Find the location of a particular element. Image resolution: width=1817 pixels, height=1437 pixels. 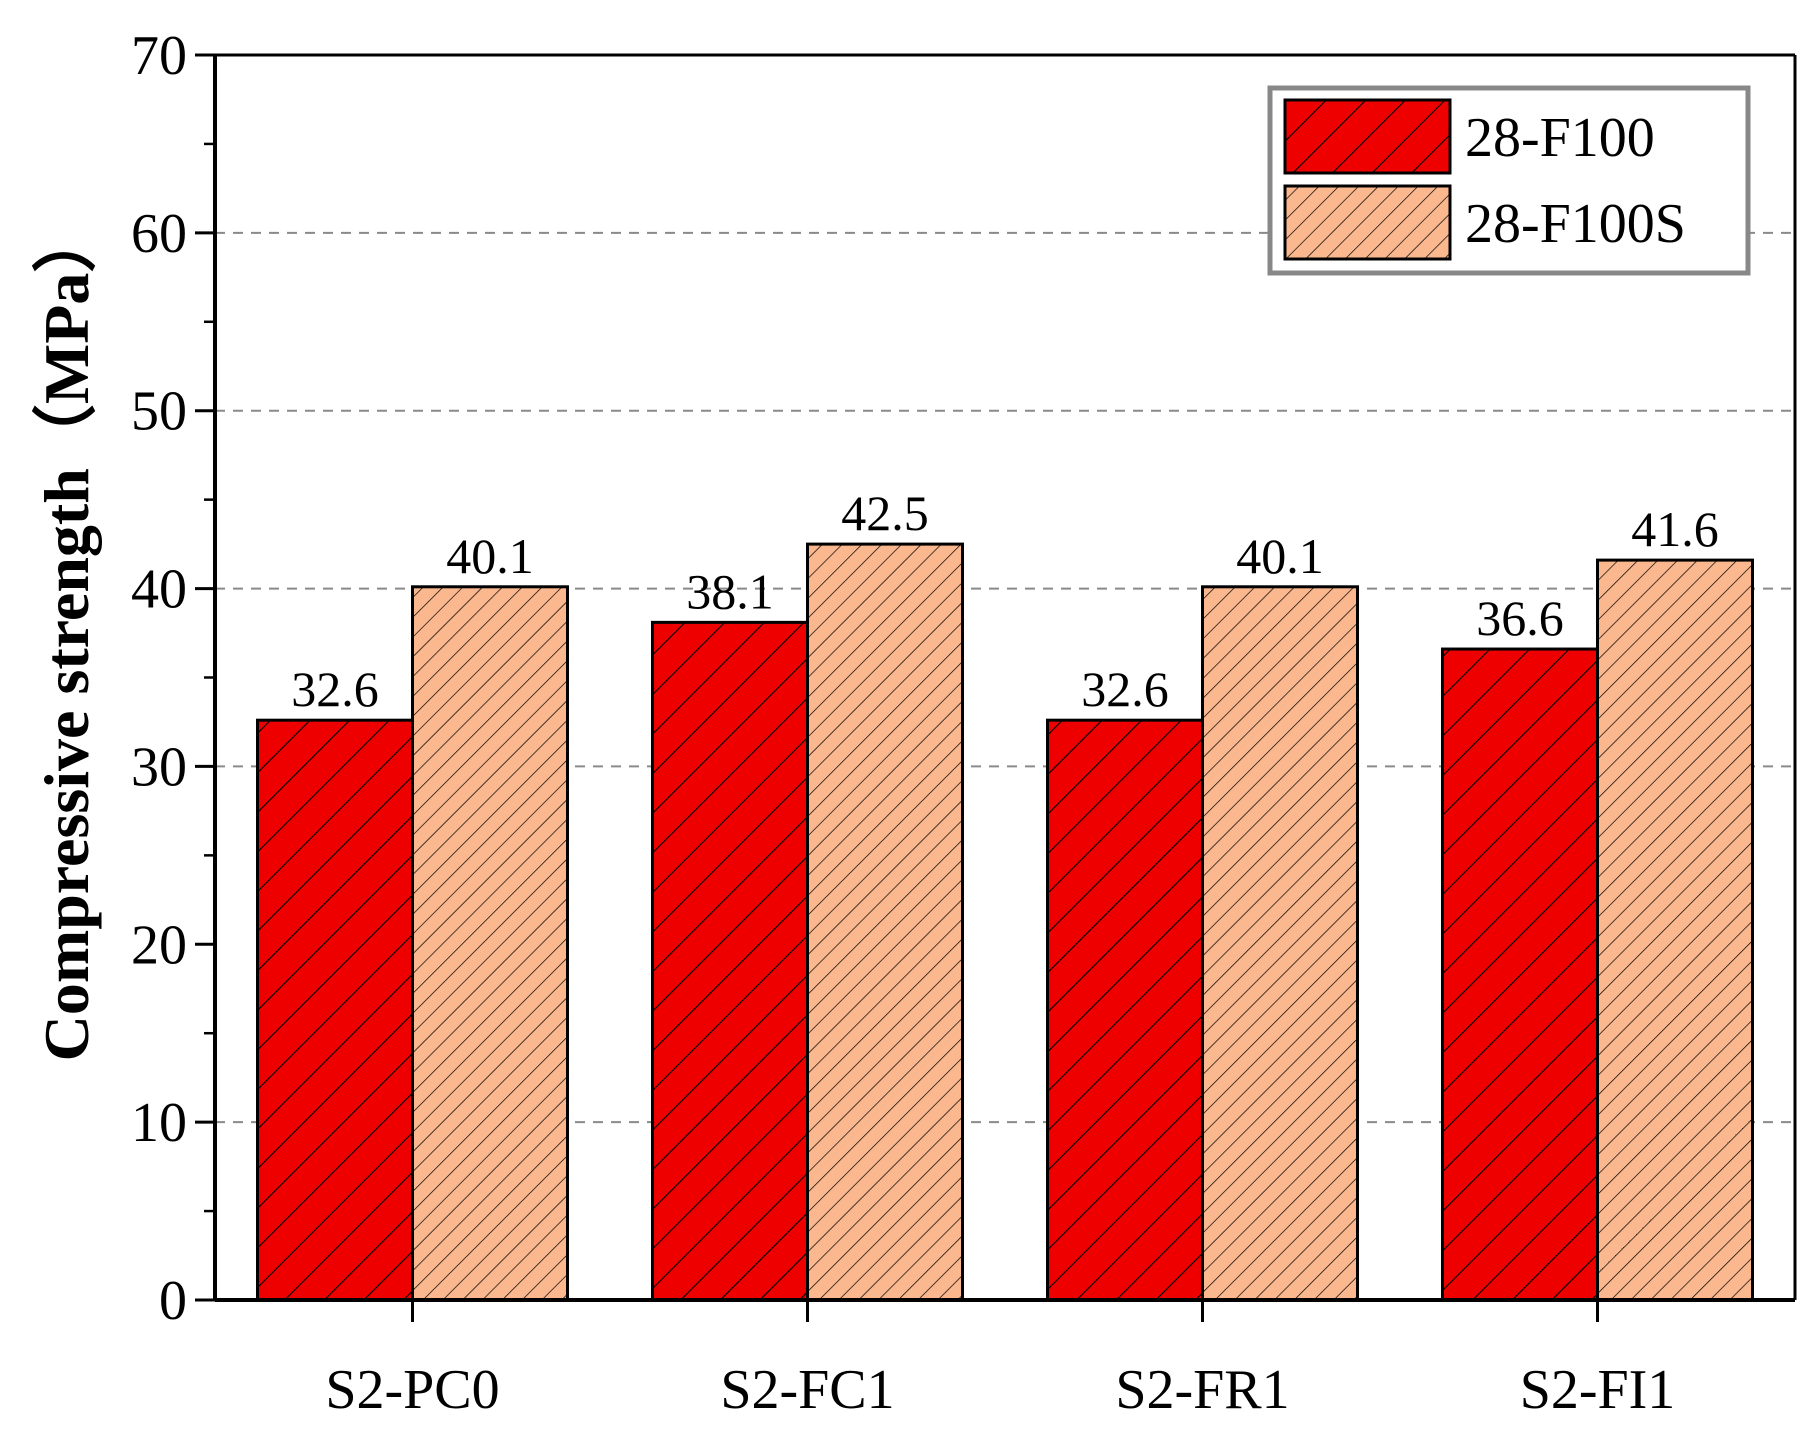

x-tick-label: S2-FI1 is located at coordinates (1598, 1390).